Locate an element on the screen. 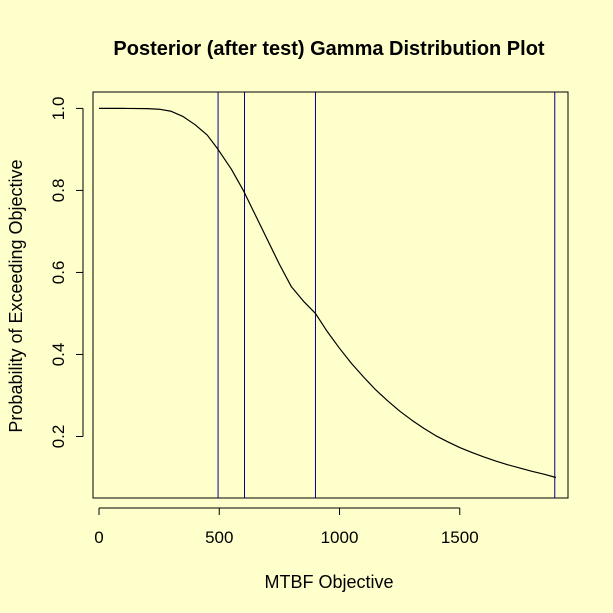 The width and height of the screenshot is (613, 613). x-tick-label-1: 500 is located at coordinates (219, 537).